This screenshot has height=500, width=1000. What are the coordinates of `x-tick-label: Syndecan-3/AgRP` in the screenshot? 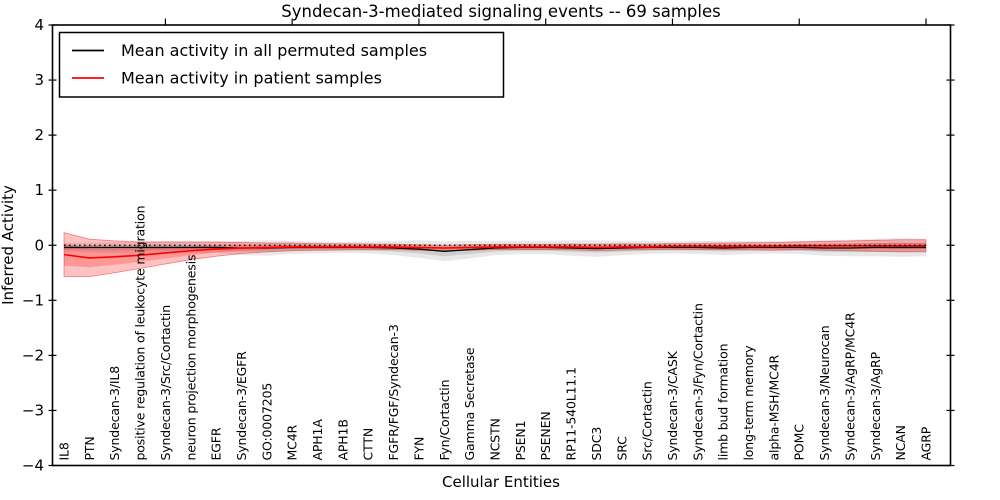 It's located at (875, 405).